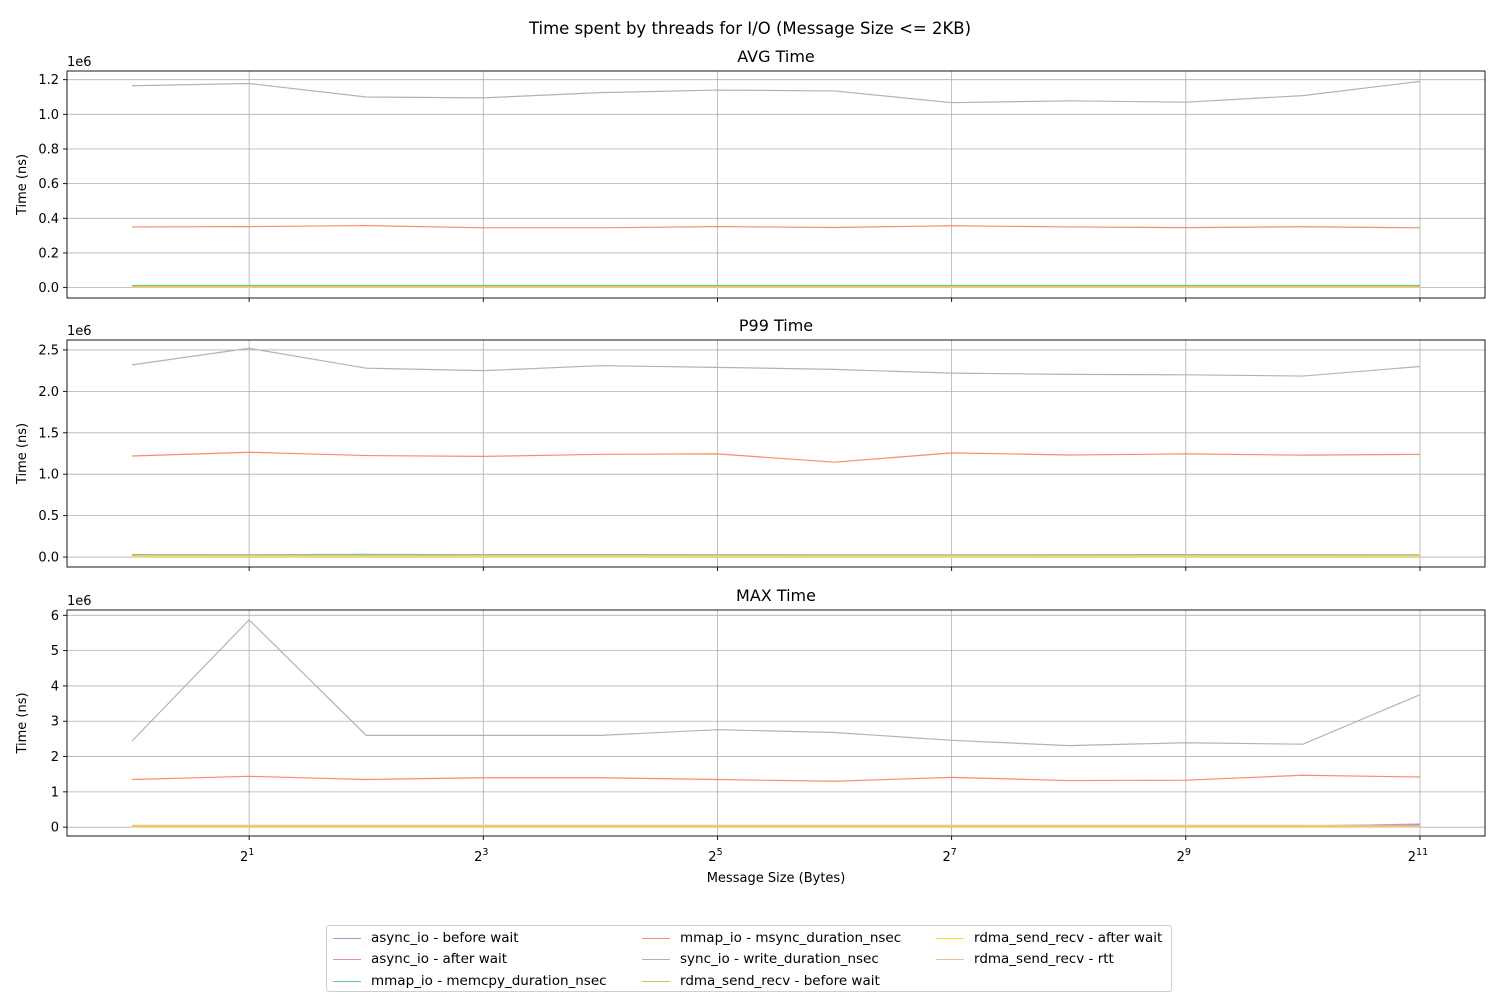 The width and height of the screenshot is (1500, 1000). Describe the element at coordinates (1068, 938) in the screenshot. I see `legend-label: rdma_send_recv - after wait` at that location.